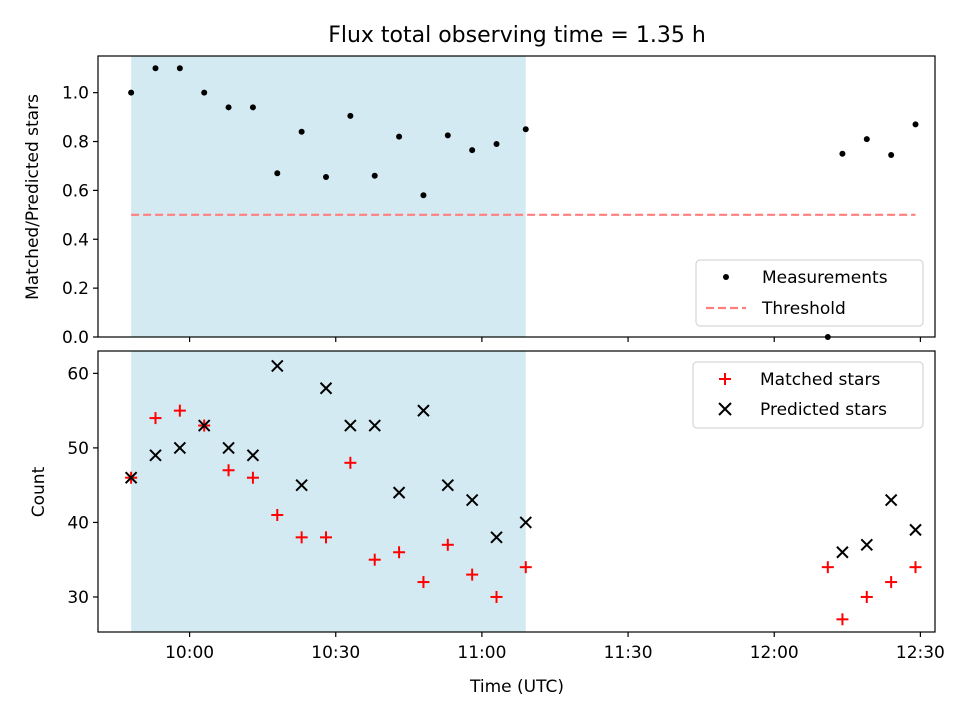 This screenshot has height=720, width=960. I want to click on y-tick-label-top: 0.2, so click(75, 289).